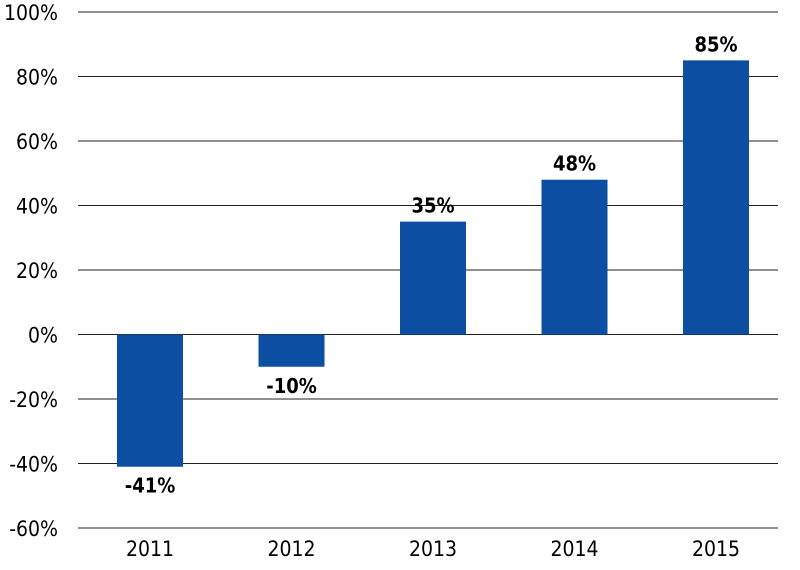 Image resolution: width=800 pixels, height=570 pixels. Describe the element at coordinates (291, 549) in the screenshot. I see `x-category-label-2012: 2012` at that location.